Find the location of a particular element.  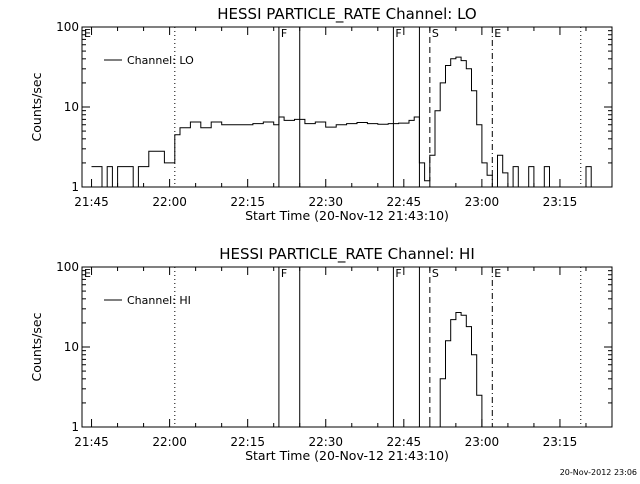

legend-label: Channel: HI is located at coordinates (159, 300).